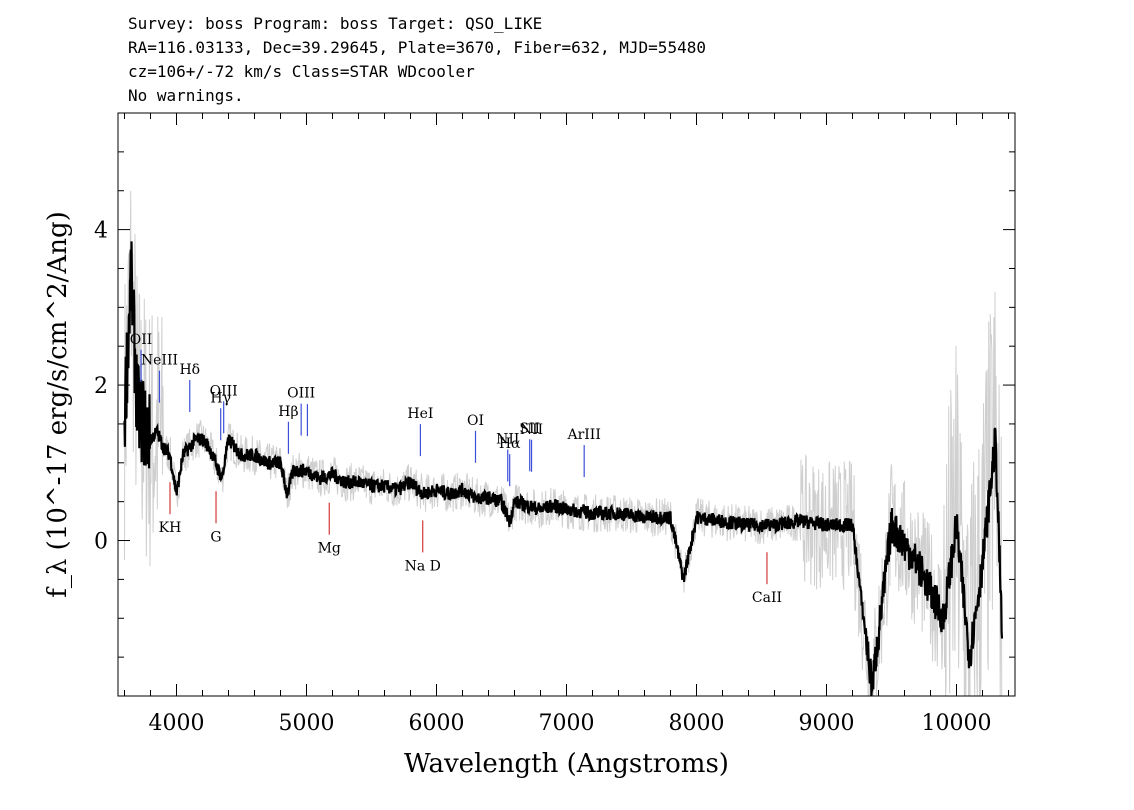 The height and width of the screenshot is (810, 1134). What do you see at coordinates (329, 549) in the screenshot?
I see `absorption-line-label: Mg` at bounding box center [329, 549].